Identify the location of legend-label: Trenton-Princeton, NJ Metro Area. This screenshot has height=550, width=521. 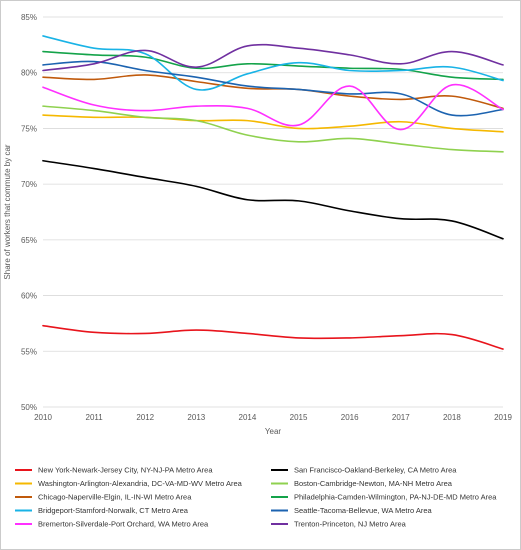
(350, 524).